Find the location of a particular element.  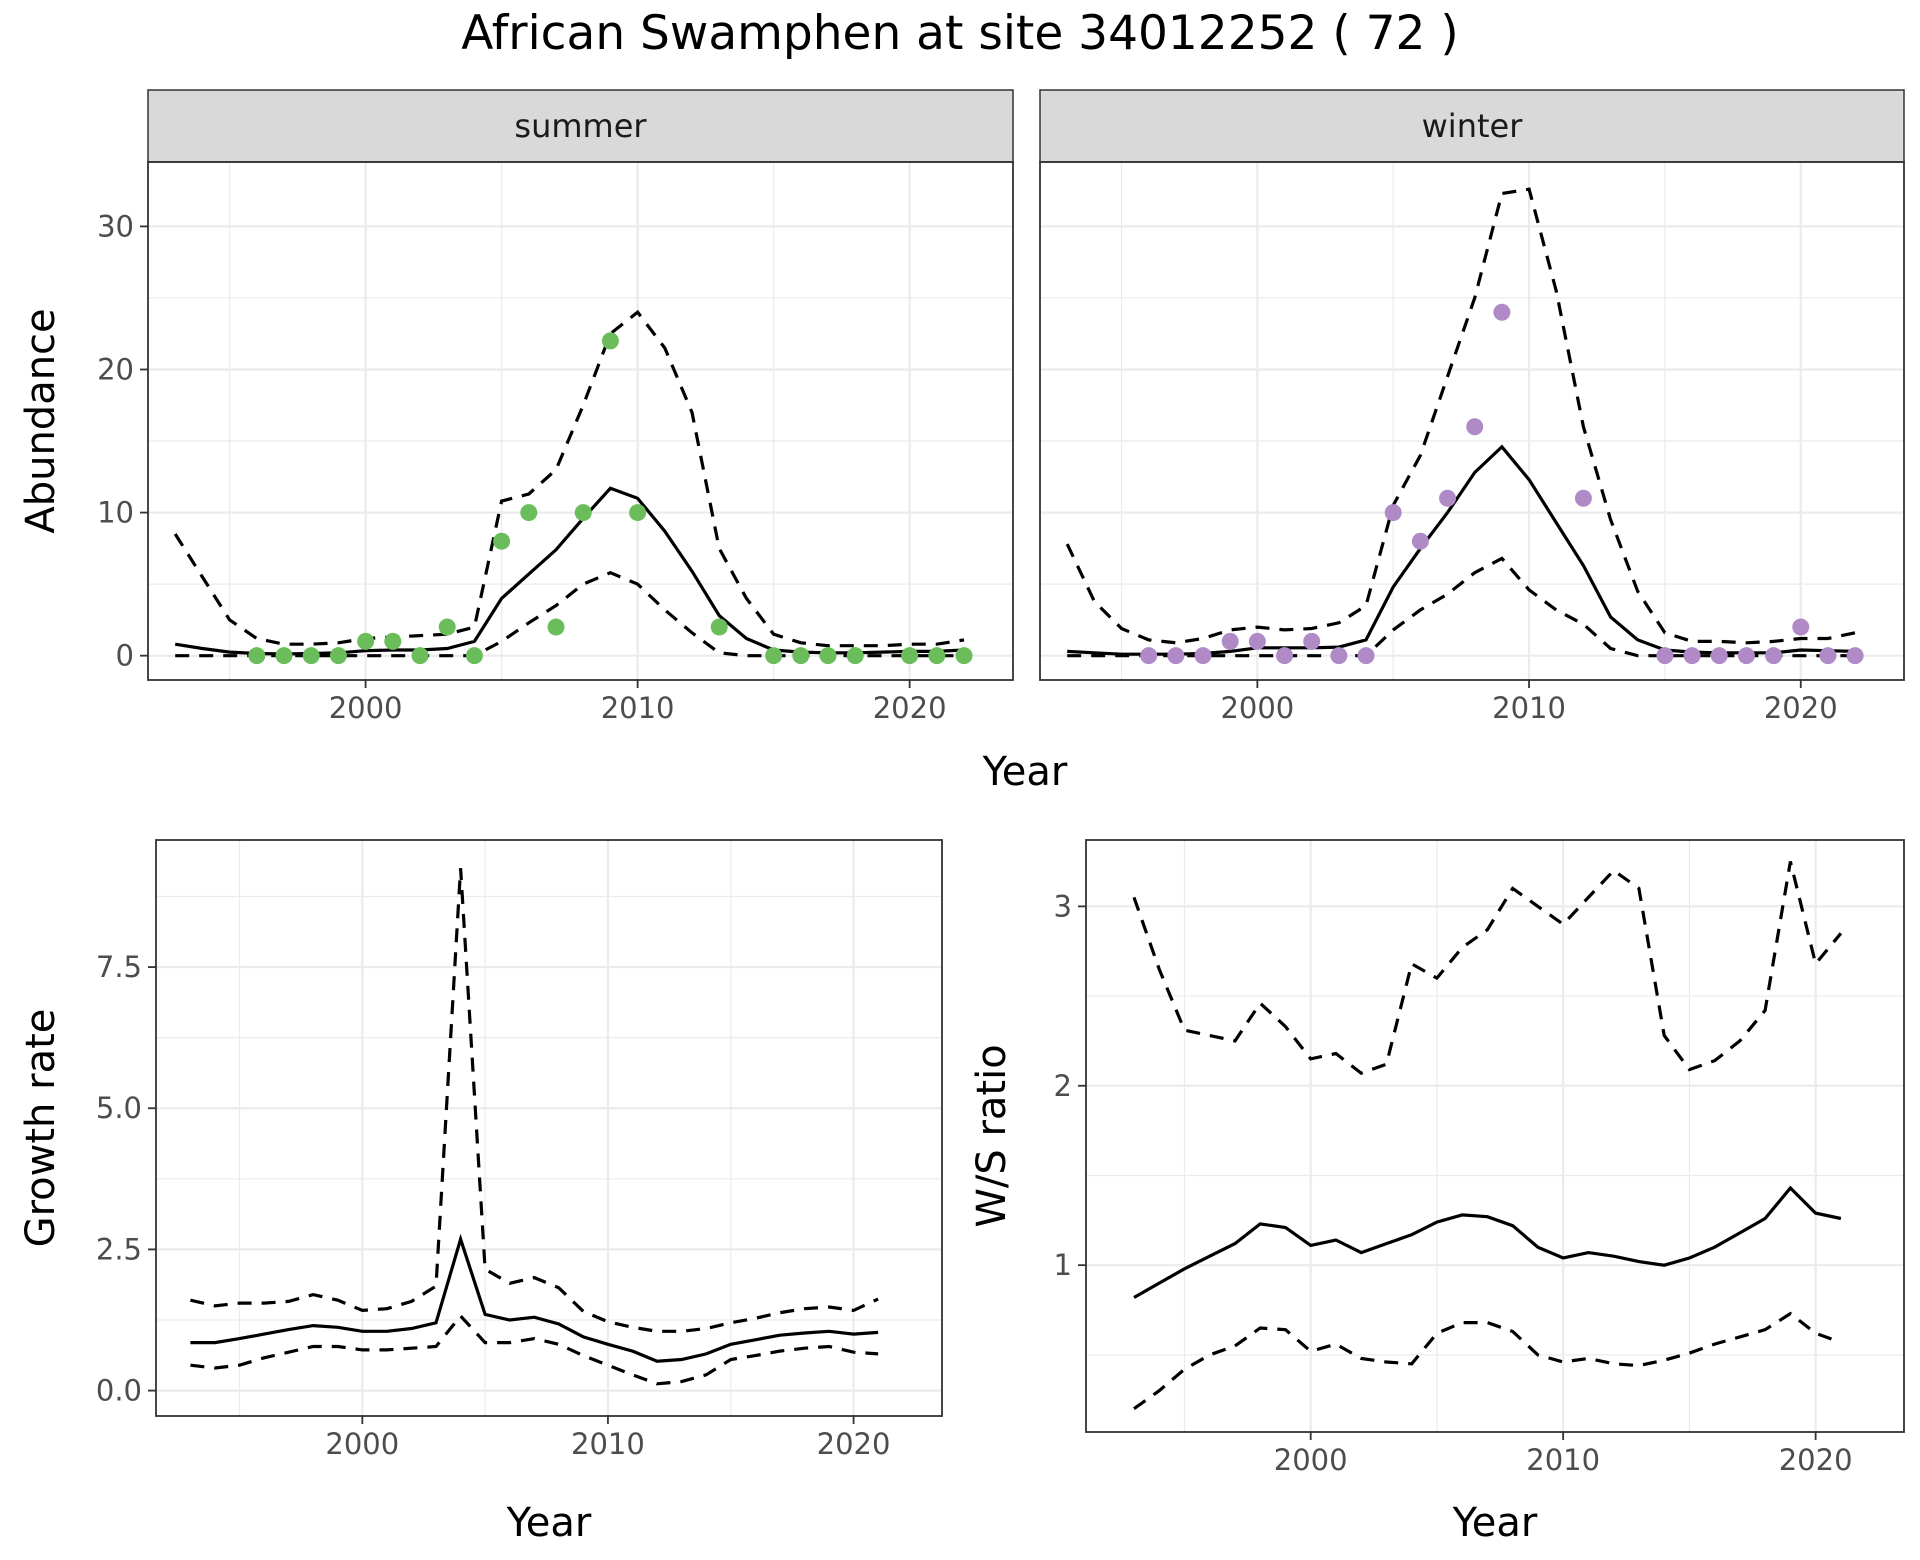

growth-x-axis-title: Year is located at coordinates (549, 1523).